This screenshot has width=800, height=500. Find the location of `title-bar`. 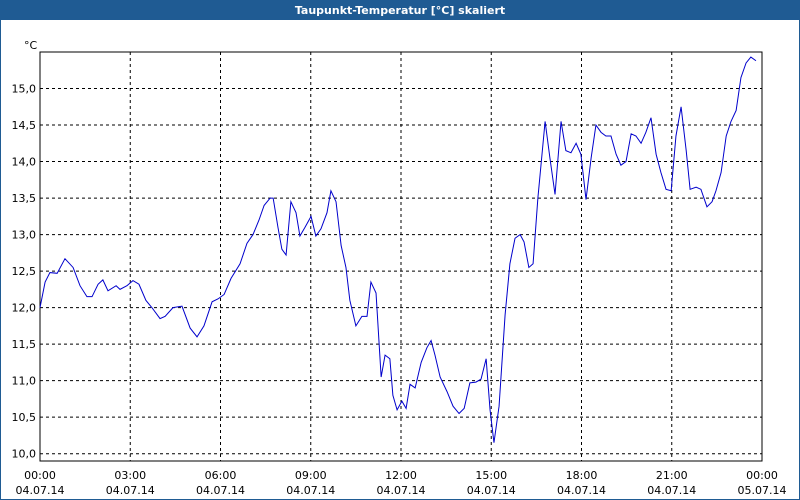

title-bar is located at coordinates (400, 10).